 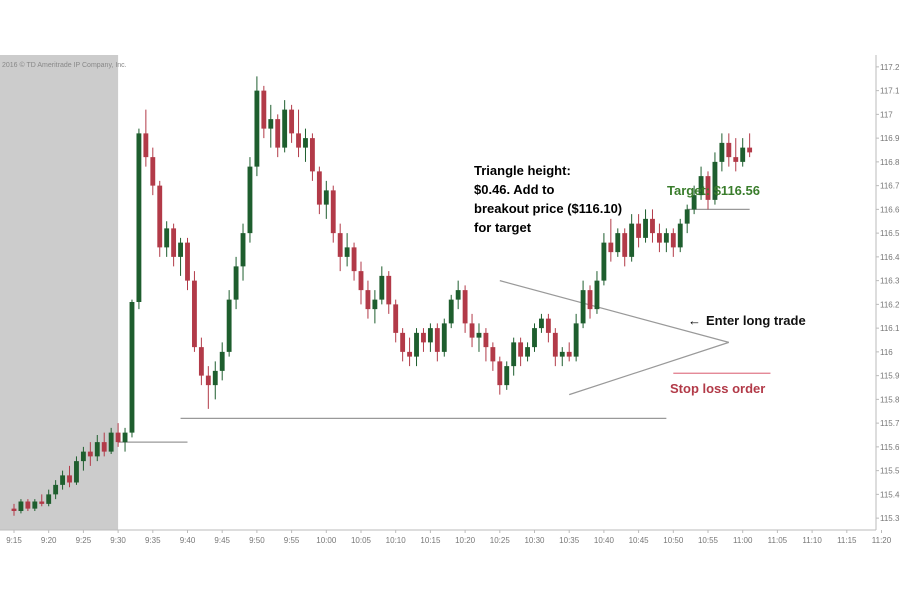 What do you see at coordinates (118, 540) in the screenshot?
I see `x-tick-label: 9:30` at bounding box center [118, 540].